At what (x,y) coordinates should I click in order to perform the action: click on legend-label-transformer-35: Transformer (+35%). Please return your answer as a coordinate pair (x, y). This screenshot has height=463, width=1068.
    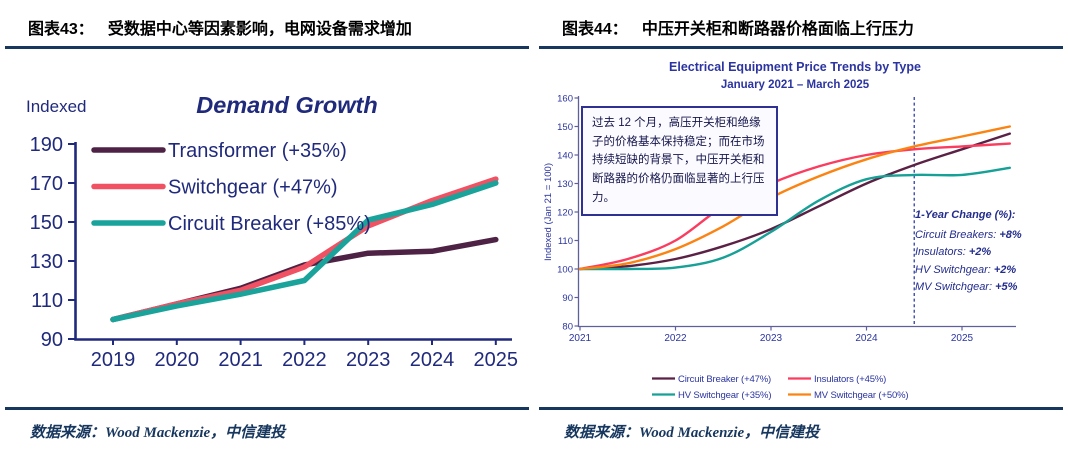
    Looking at the image, I should click on (257, 151).